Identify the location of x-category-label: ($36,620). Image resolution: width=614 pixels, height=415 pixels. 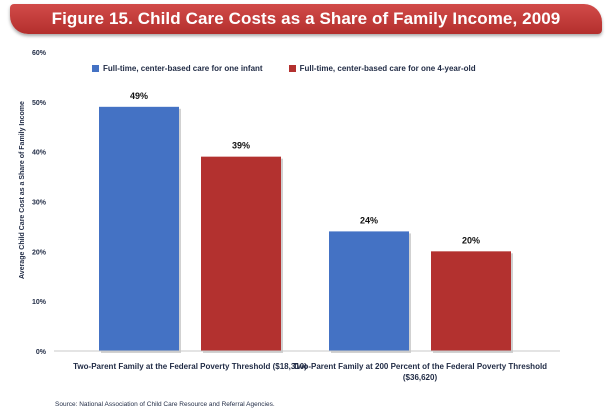
(420, 377).